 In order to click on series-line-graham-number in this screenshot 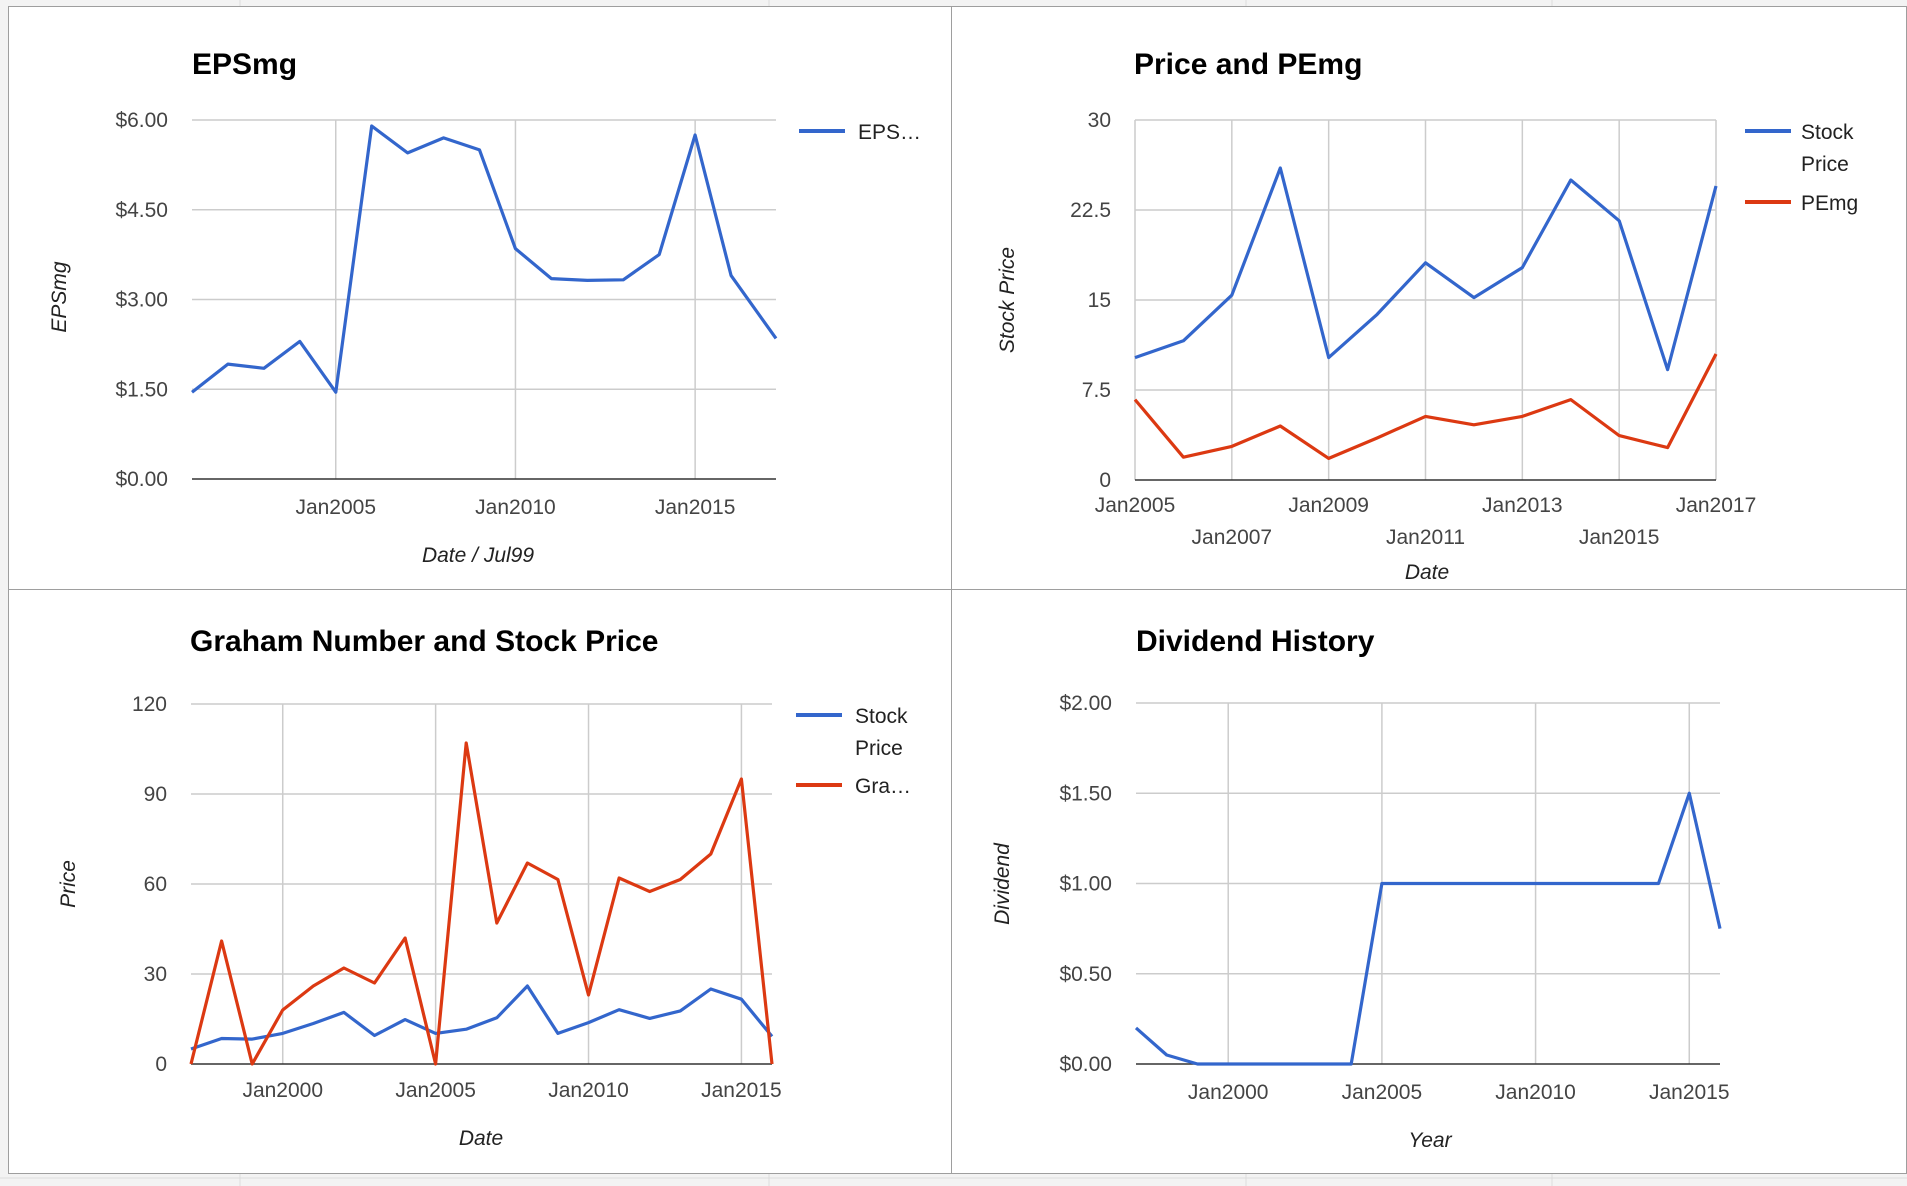, I will do `click(481, 903)`.